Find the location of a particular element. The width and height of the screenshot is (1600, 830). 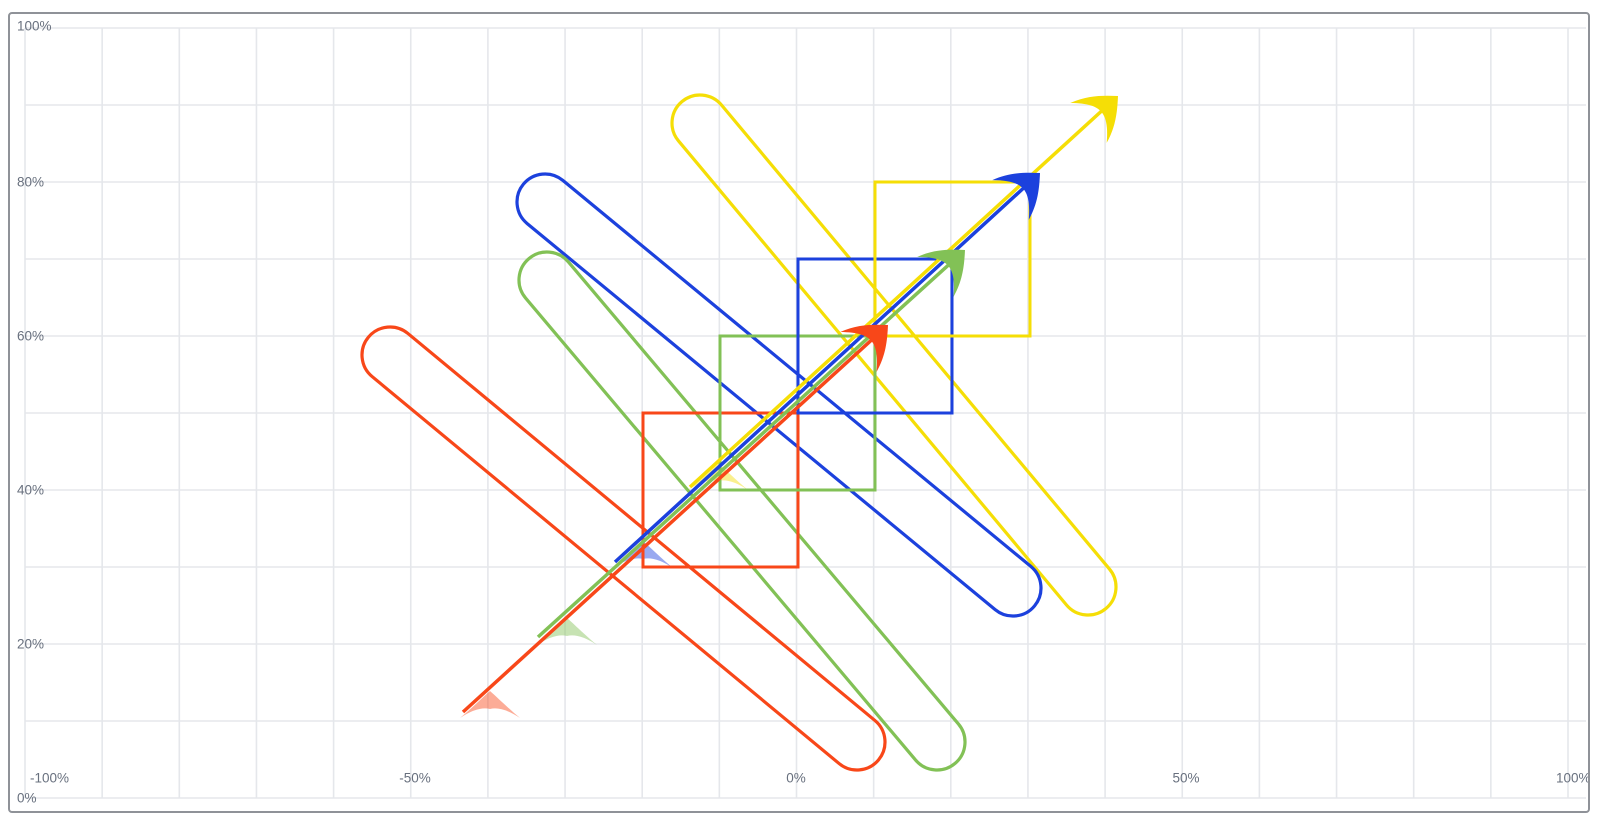

red-arrow-line is located at coordinates (668, 525).